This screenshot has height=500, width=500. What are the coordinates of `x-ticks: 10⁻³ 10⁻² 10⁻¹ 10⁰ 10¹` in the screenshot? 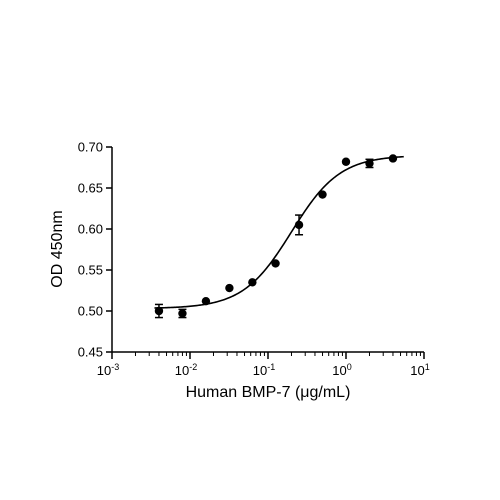 It's located at (263, 365).